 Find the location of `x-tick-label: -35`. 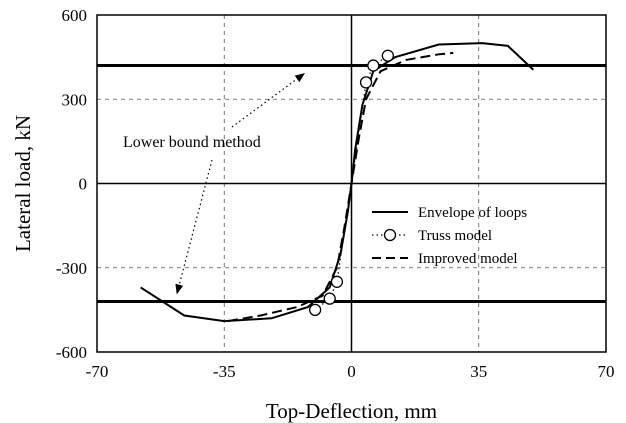

x-tick-label: -35 is located at coordinates (224, 371).